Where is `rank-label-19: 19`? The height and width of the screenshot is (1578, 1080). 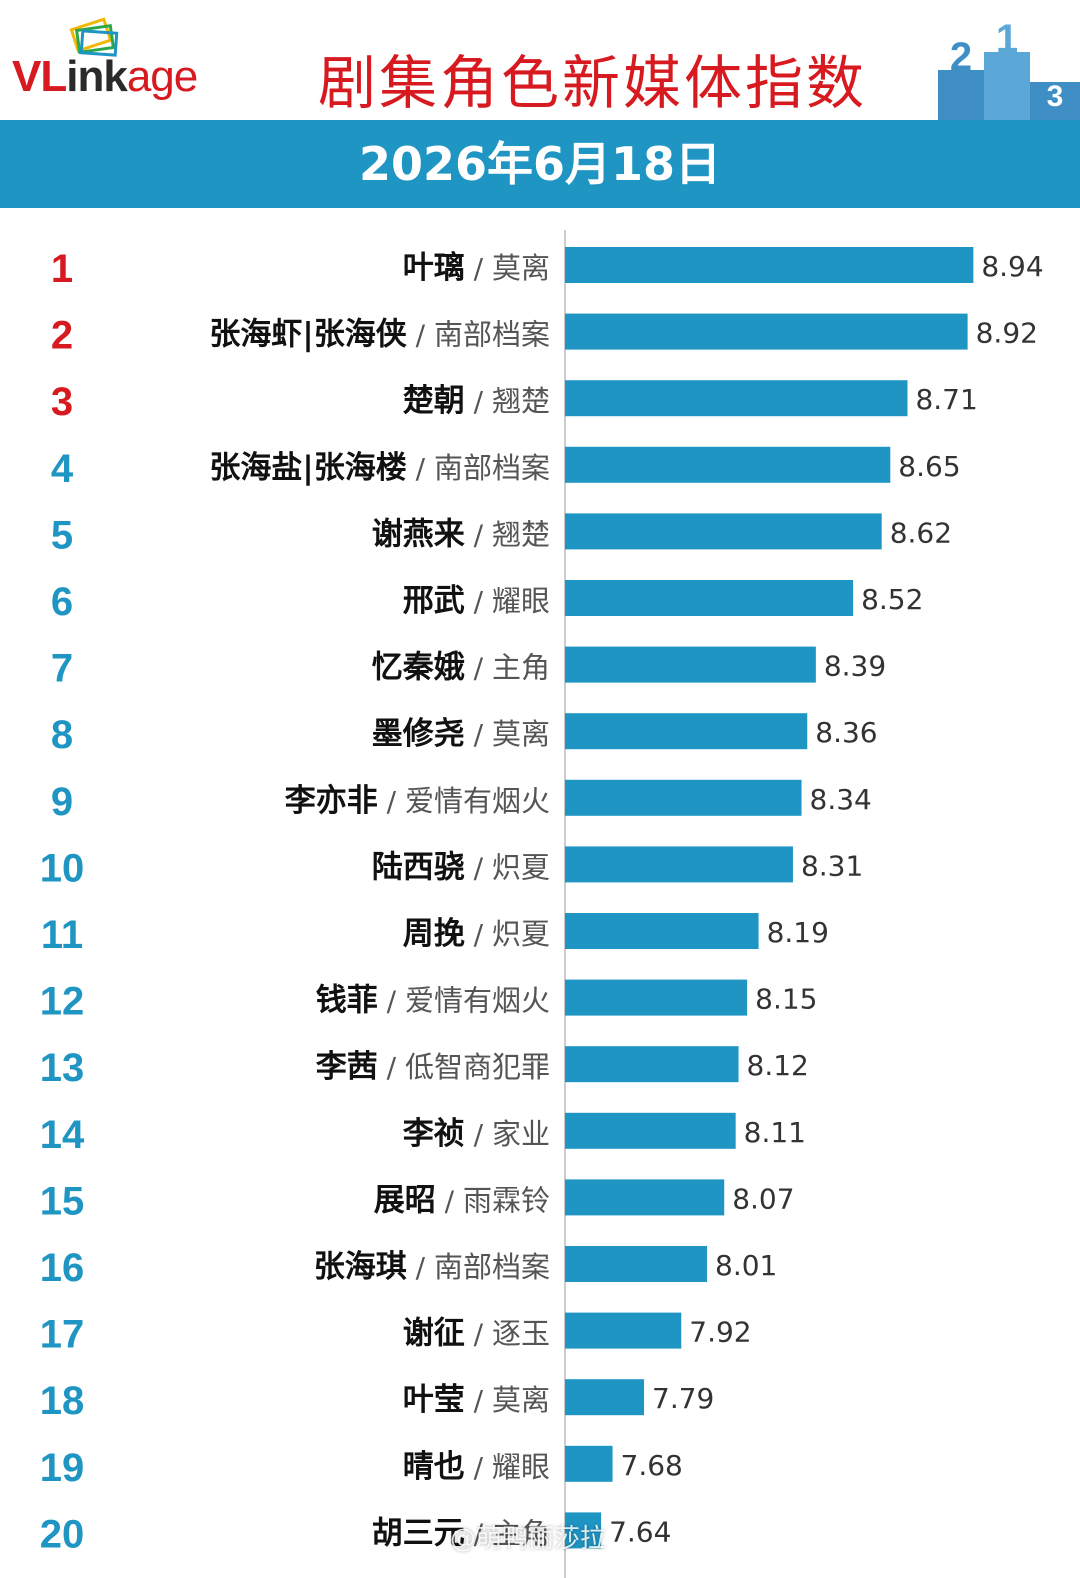
rank-label-19: 19 is located at coordinates (62, 1468).